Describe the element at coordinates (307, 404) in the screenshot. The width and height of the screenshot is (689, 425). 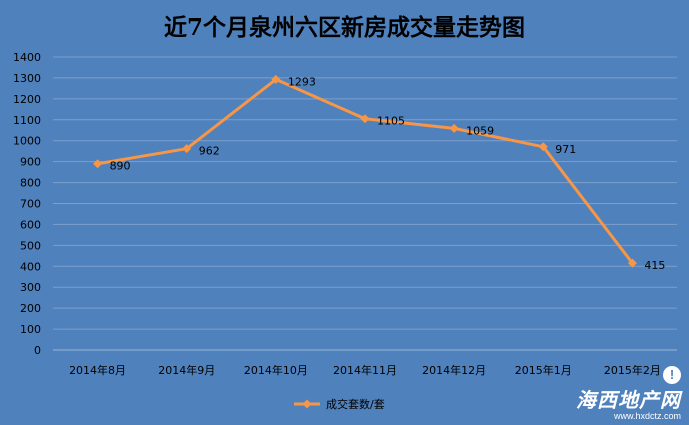
I see `legend-marker` at that location.